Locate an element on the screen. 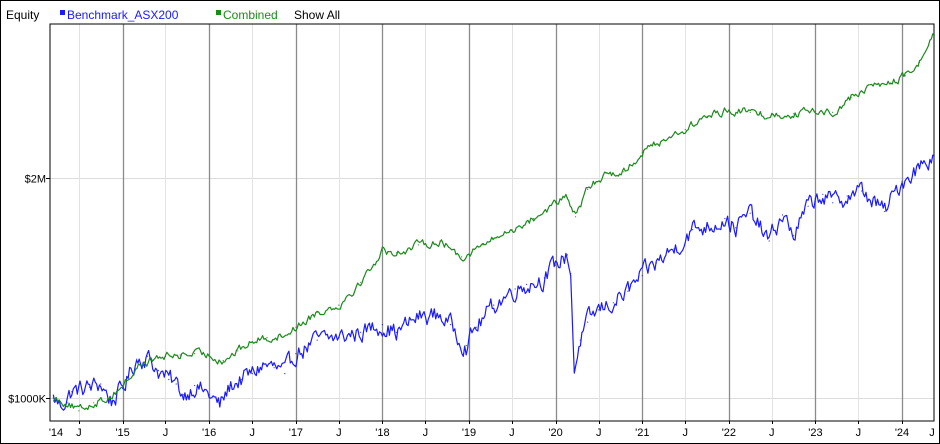 The height and width of the screenshot is (444, 940). x-tick-label: '20 is located at coordinates (555, 433).